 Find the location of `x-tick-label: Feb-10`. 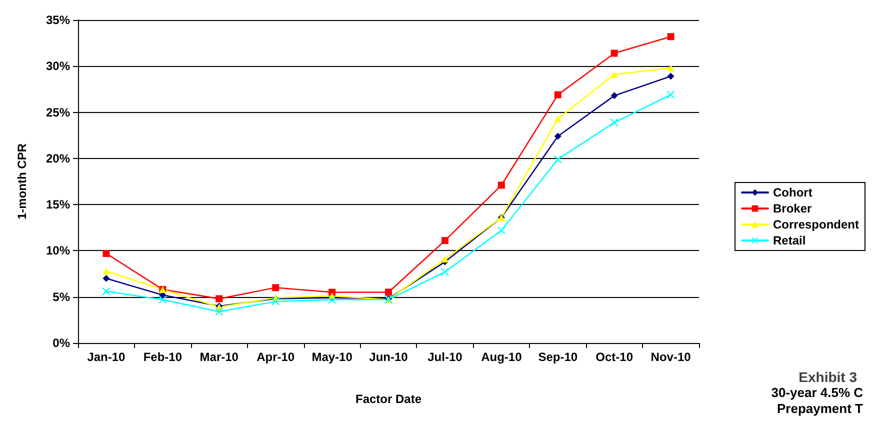

x-tick-label: Feb-10 is located at coordinates (162, 357).